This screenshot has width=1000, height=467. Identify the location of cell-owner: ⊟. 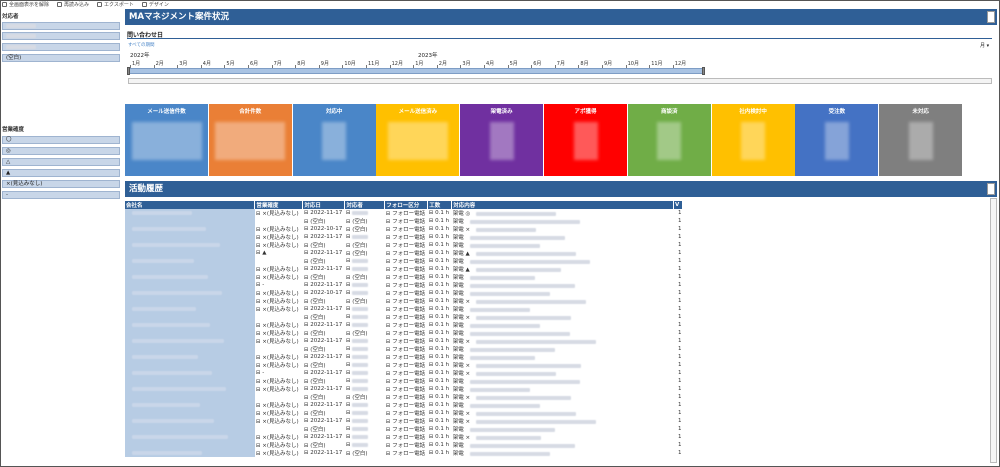
(365, 261).